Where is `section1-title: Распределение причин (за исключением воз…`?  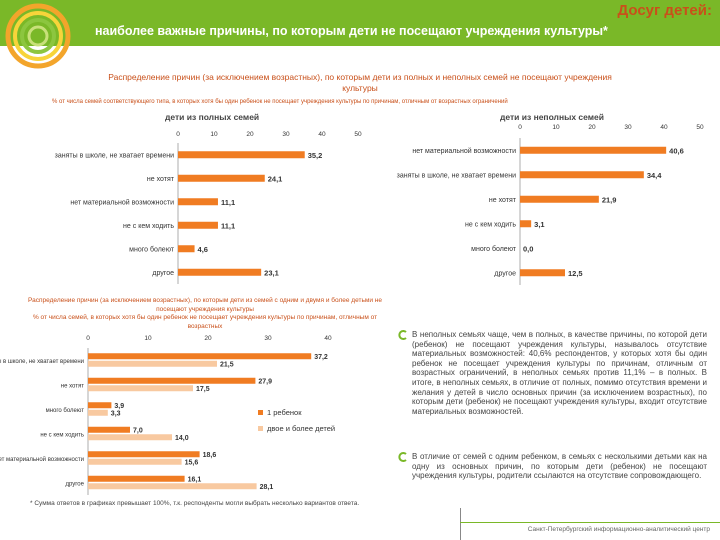
section1-title: Распределение причин (за исключением воз… is located at coordinates (360, 82).